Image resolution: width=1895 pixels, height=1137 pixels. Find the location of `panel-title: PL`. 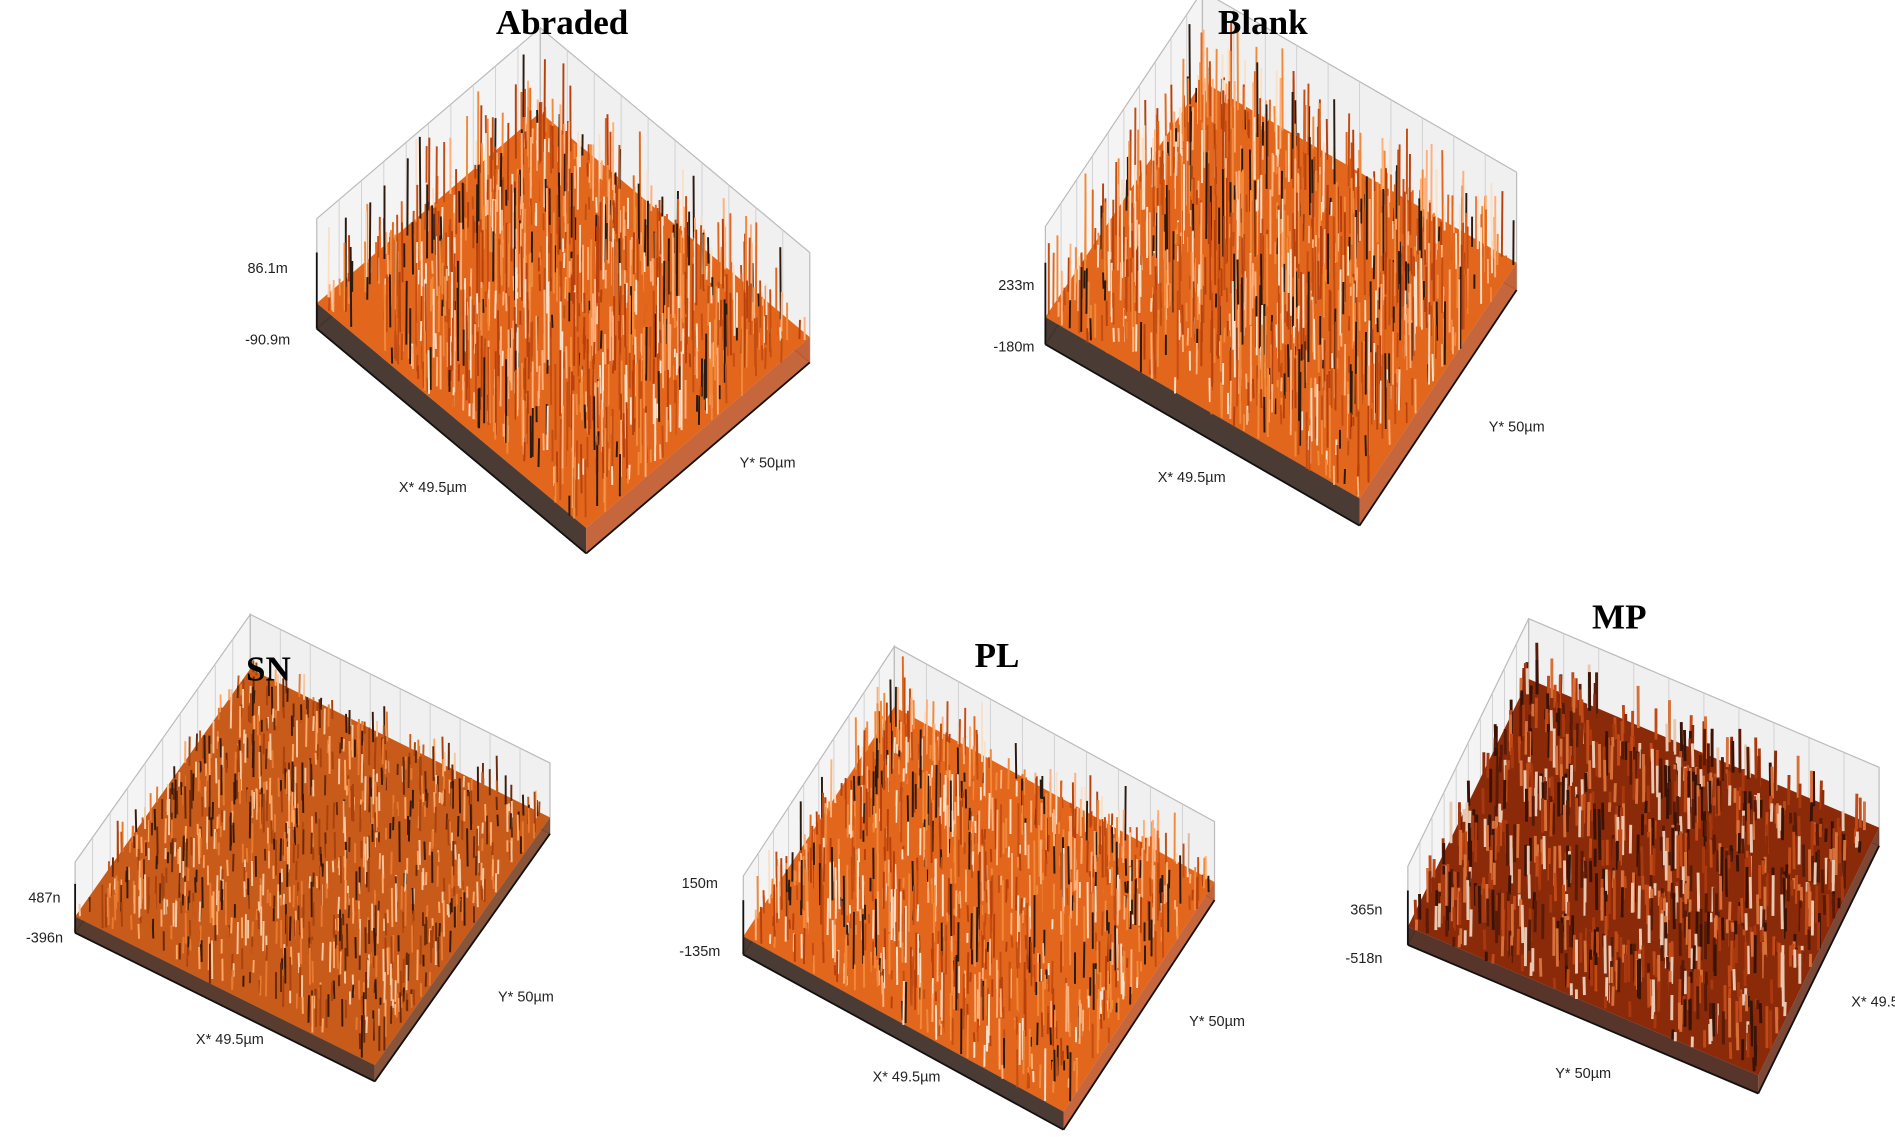

panel-title: PL is located at coordinates (997, 655).